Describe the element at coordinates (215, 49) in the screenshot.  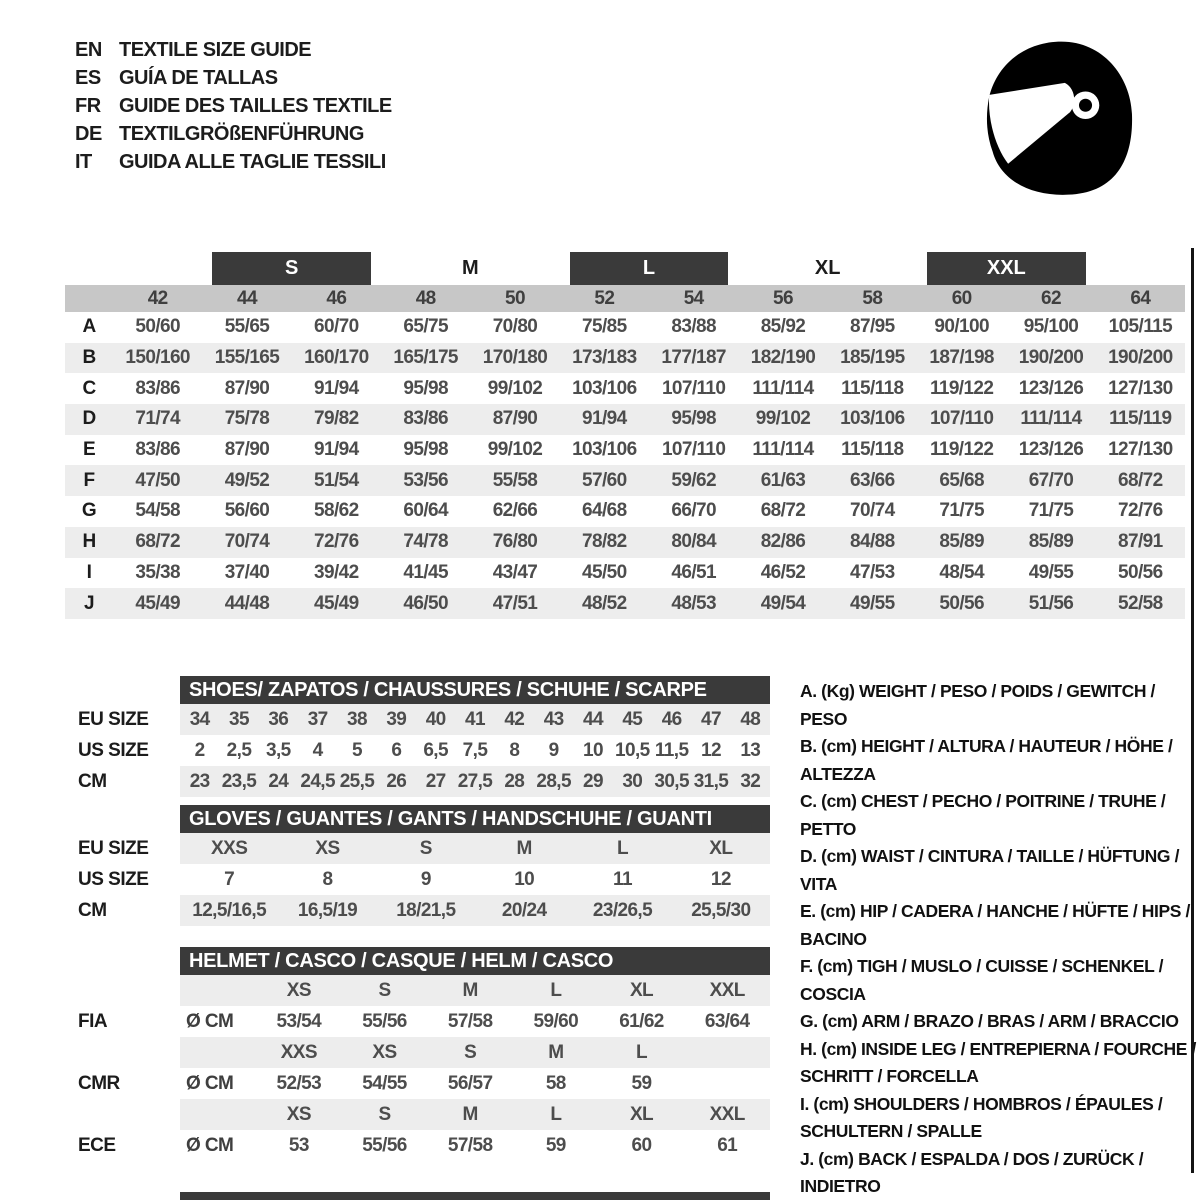
I see `guide-title: TEXTILE SIZE GUIDE` at that location.